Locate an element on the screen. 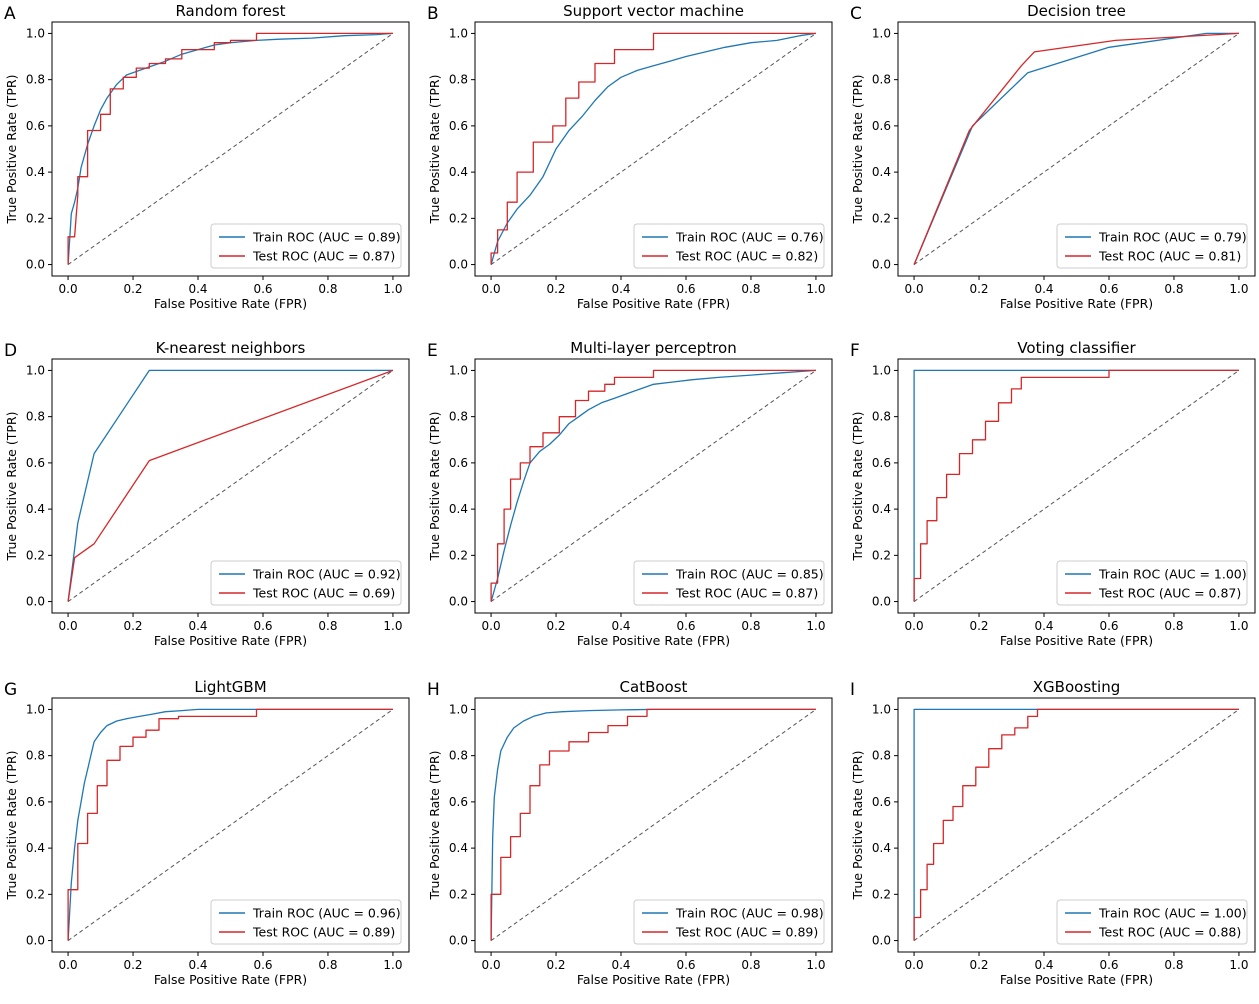 Image resolution: width=1259 pixels, height=1004 pixels. chart-title: CatBoost is located at coordinates (654, 687).